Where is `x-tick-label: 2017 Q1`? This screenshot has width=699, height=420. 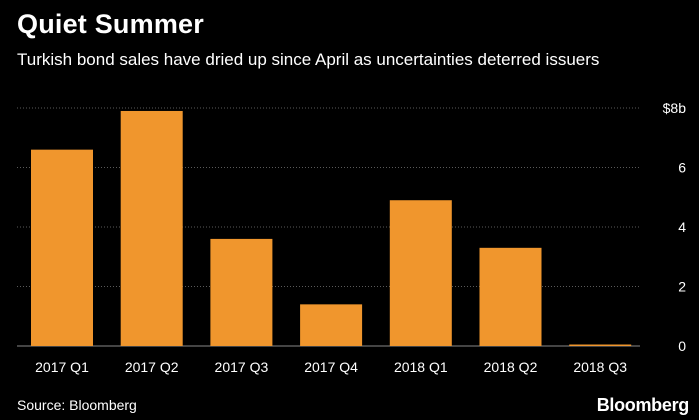 x-tick-label: 2017 Q1 is located at coordinates (62, 367).